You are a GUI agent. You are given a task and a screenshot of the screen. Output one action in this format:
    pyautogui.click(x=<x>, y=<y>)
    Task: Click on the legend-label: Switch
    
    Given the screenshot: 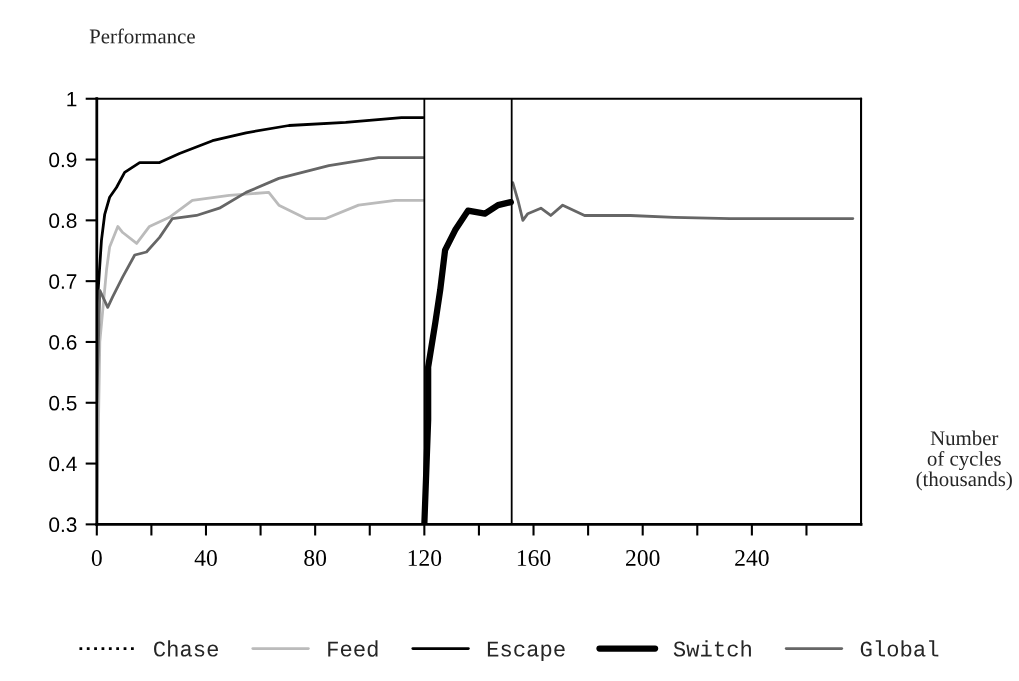 What is the action you would take?
    pyautogui.click(x=712, y=648)
    